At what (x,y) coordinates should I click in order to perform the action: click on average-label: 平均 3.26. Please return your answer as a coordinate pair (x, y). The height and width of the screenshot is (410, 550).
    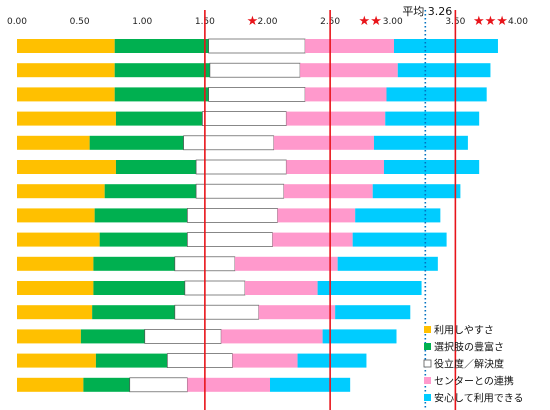
    Looking at the image, I should click on (427, 11).